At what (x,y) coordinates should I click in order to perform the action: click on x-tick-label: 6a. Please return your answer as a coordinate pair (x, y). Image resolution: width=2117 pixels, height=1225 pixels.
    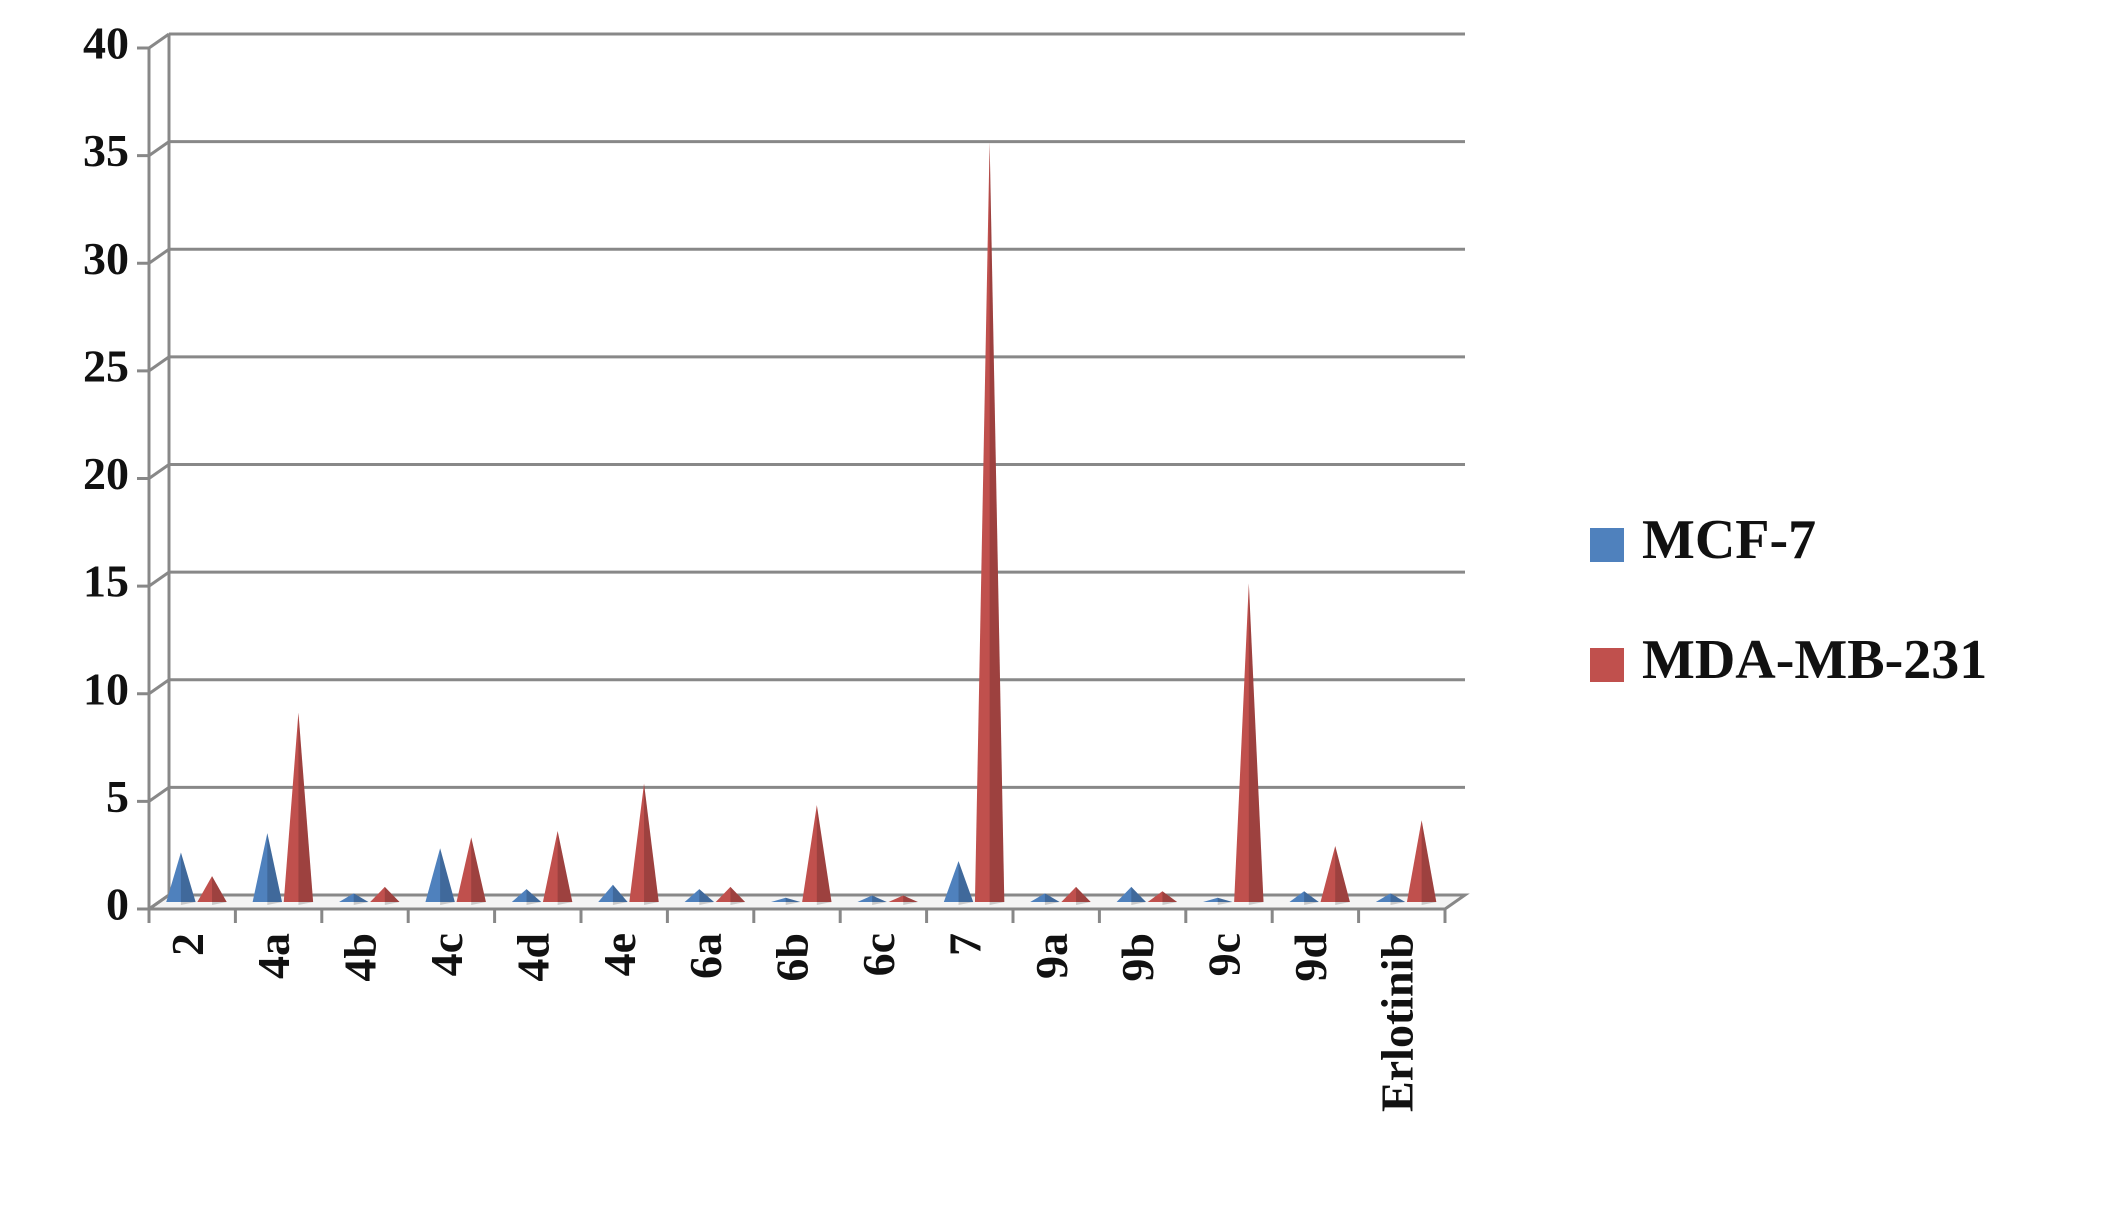
    Looking at the image, I should click on (705, 956).